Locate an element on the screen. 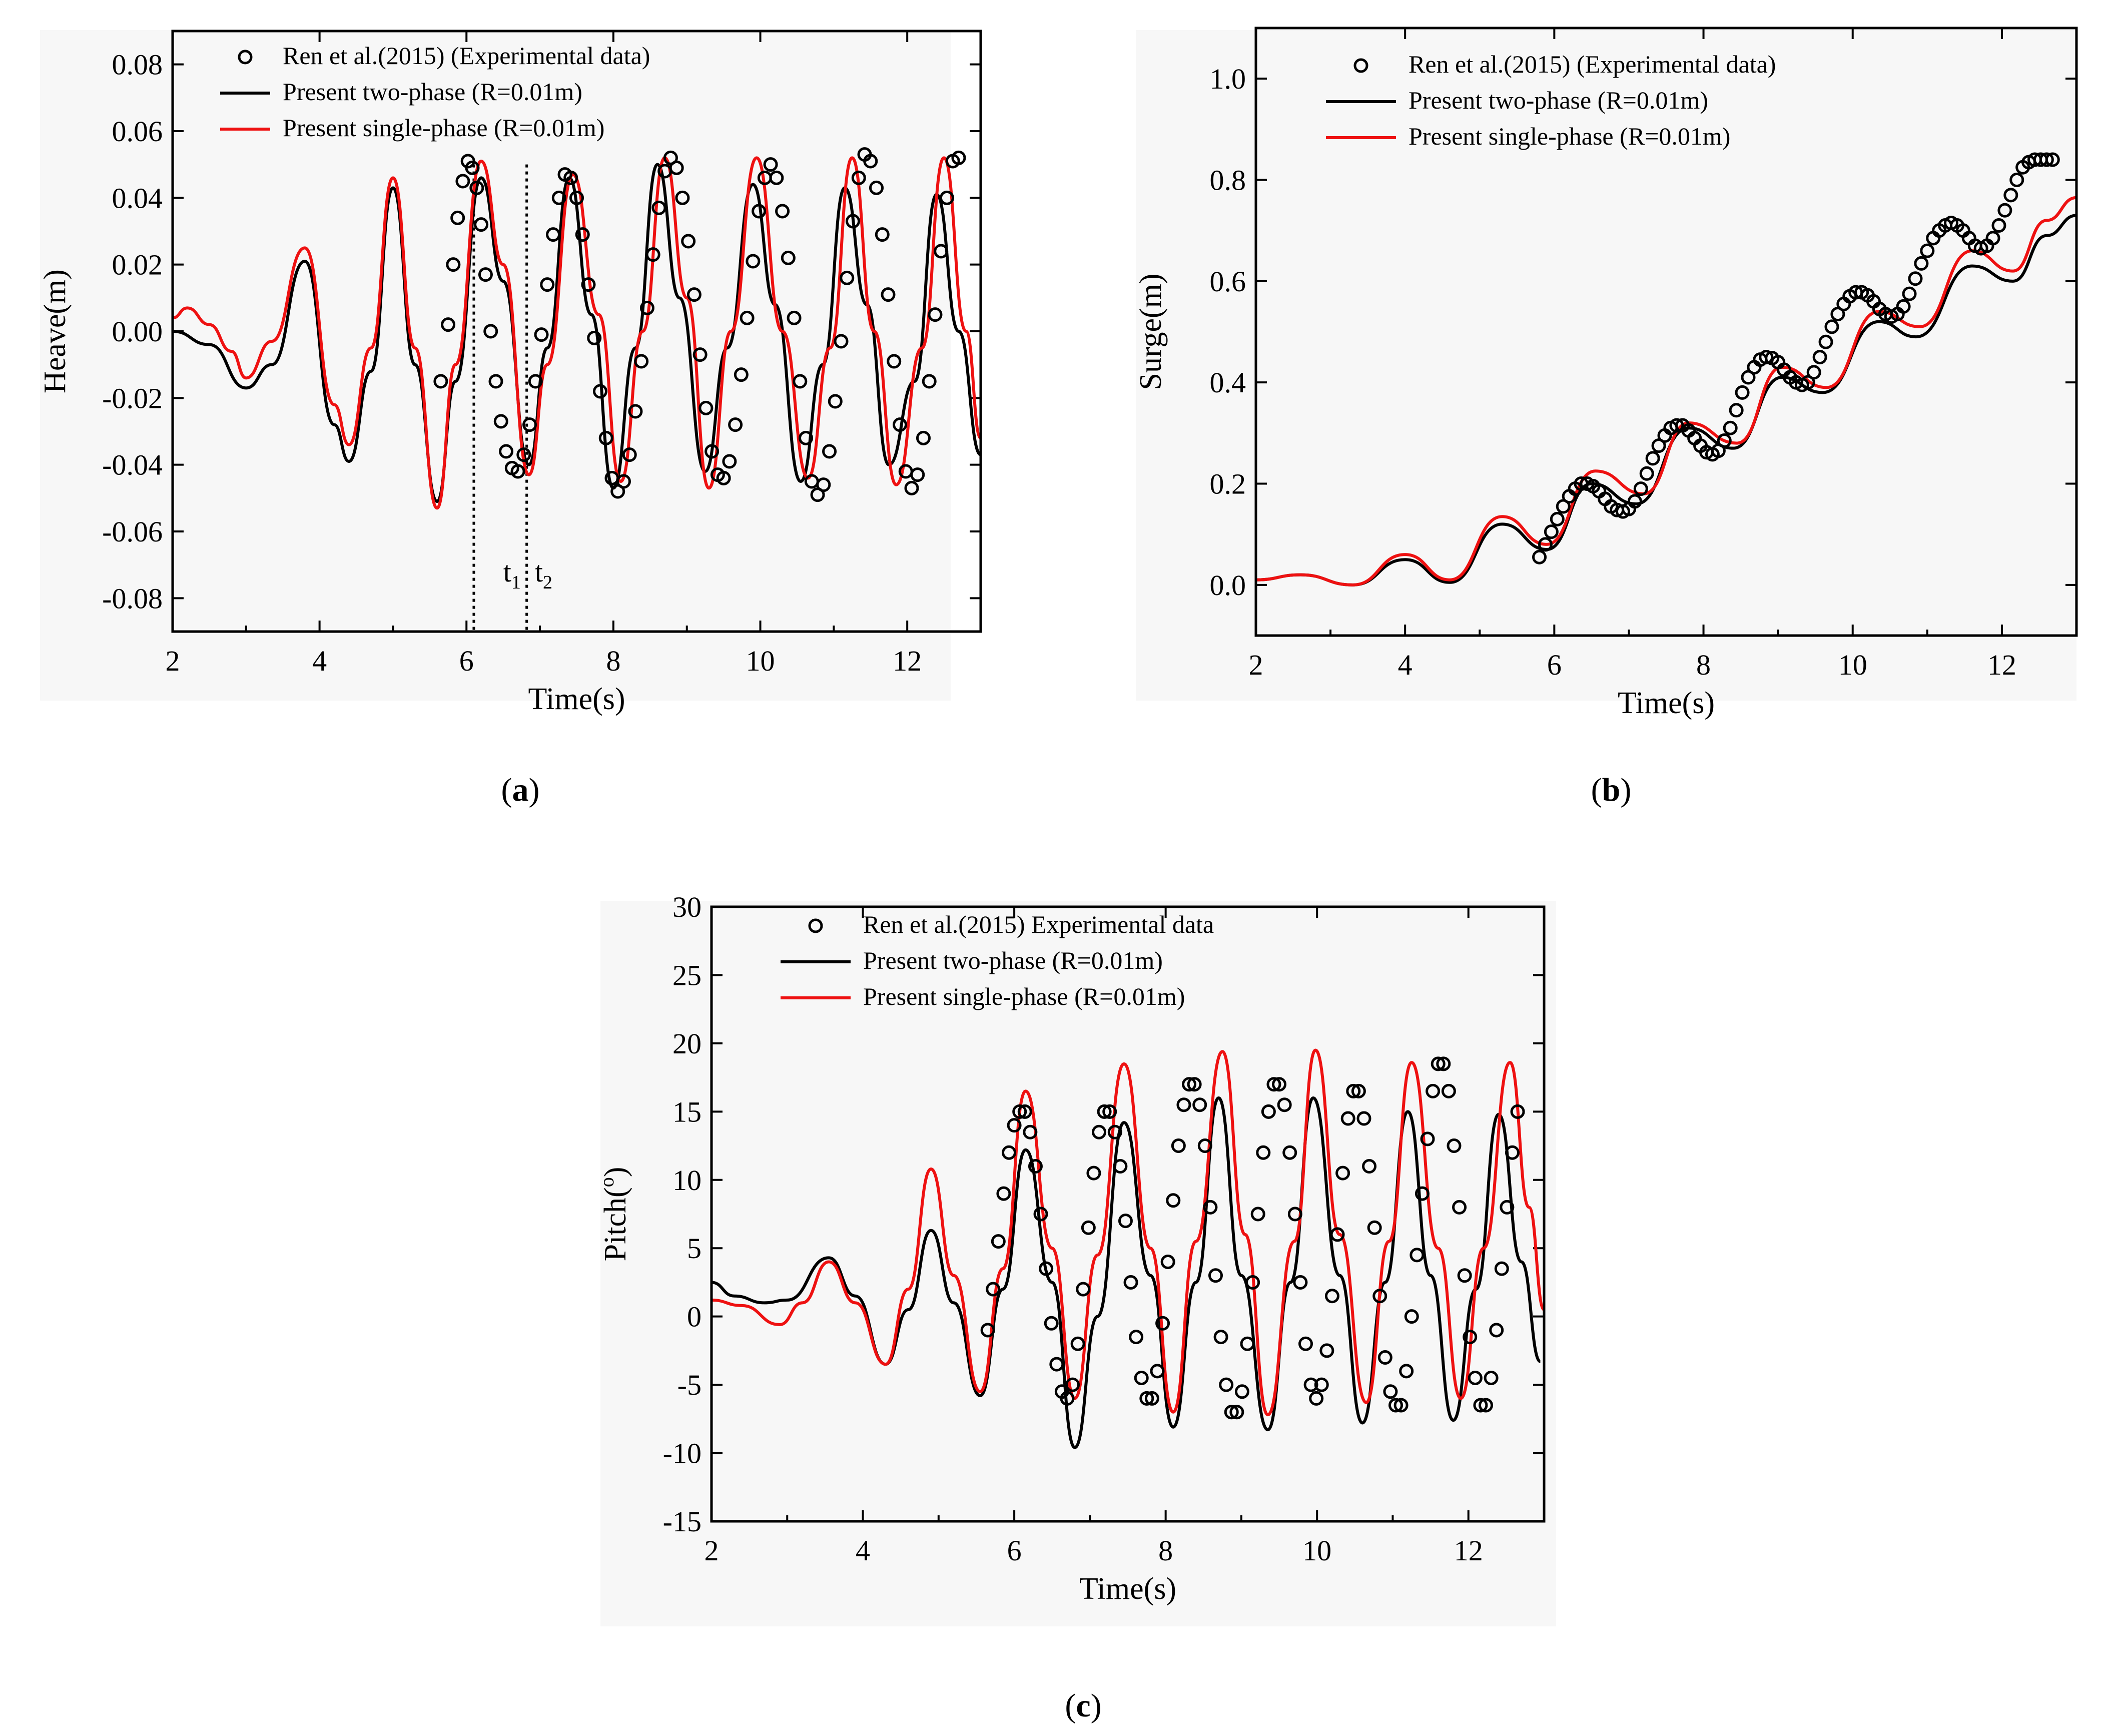  y-tick-label: 0.06 is located at coordinates (137, 131).